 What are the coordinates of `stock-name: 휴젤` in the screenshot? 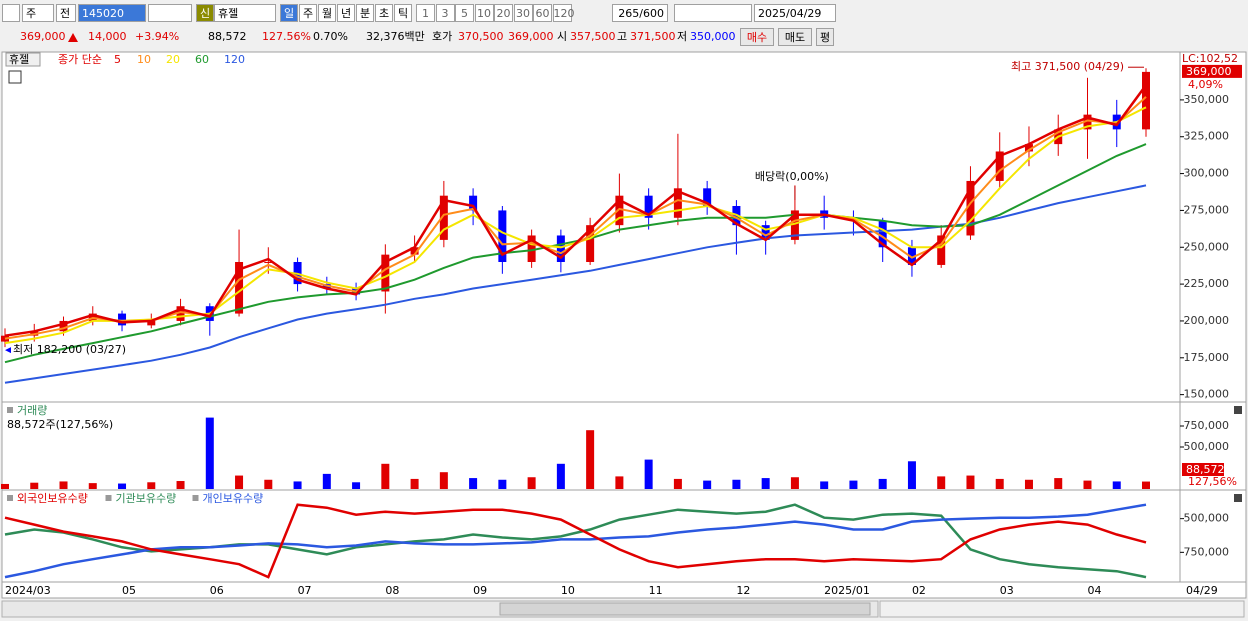 It's located at (245, 13).